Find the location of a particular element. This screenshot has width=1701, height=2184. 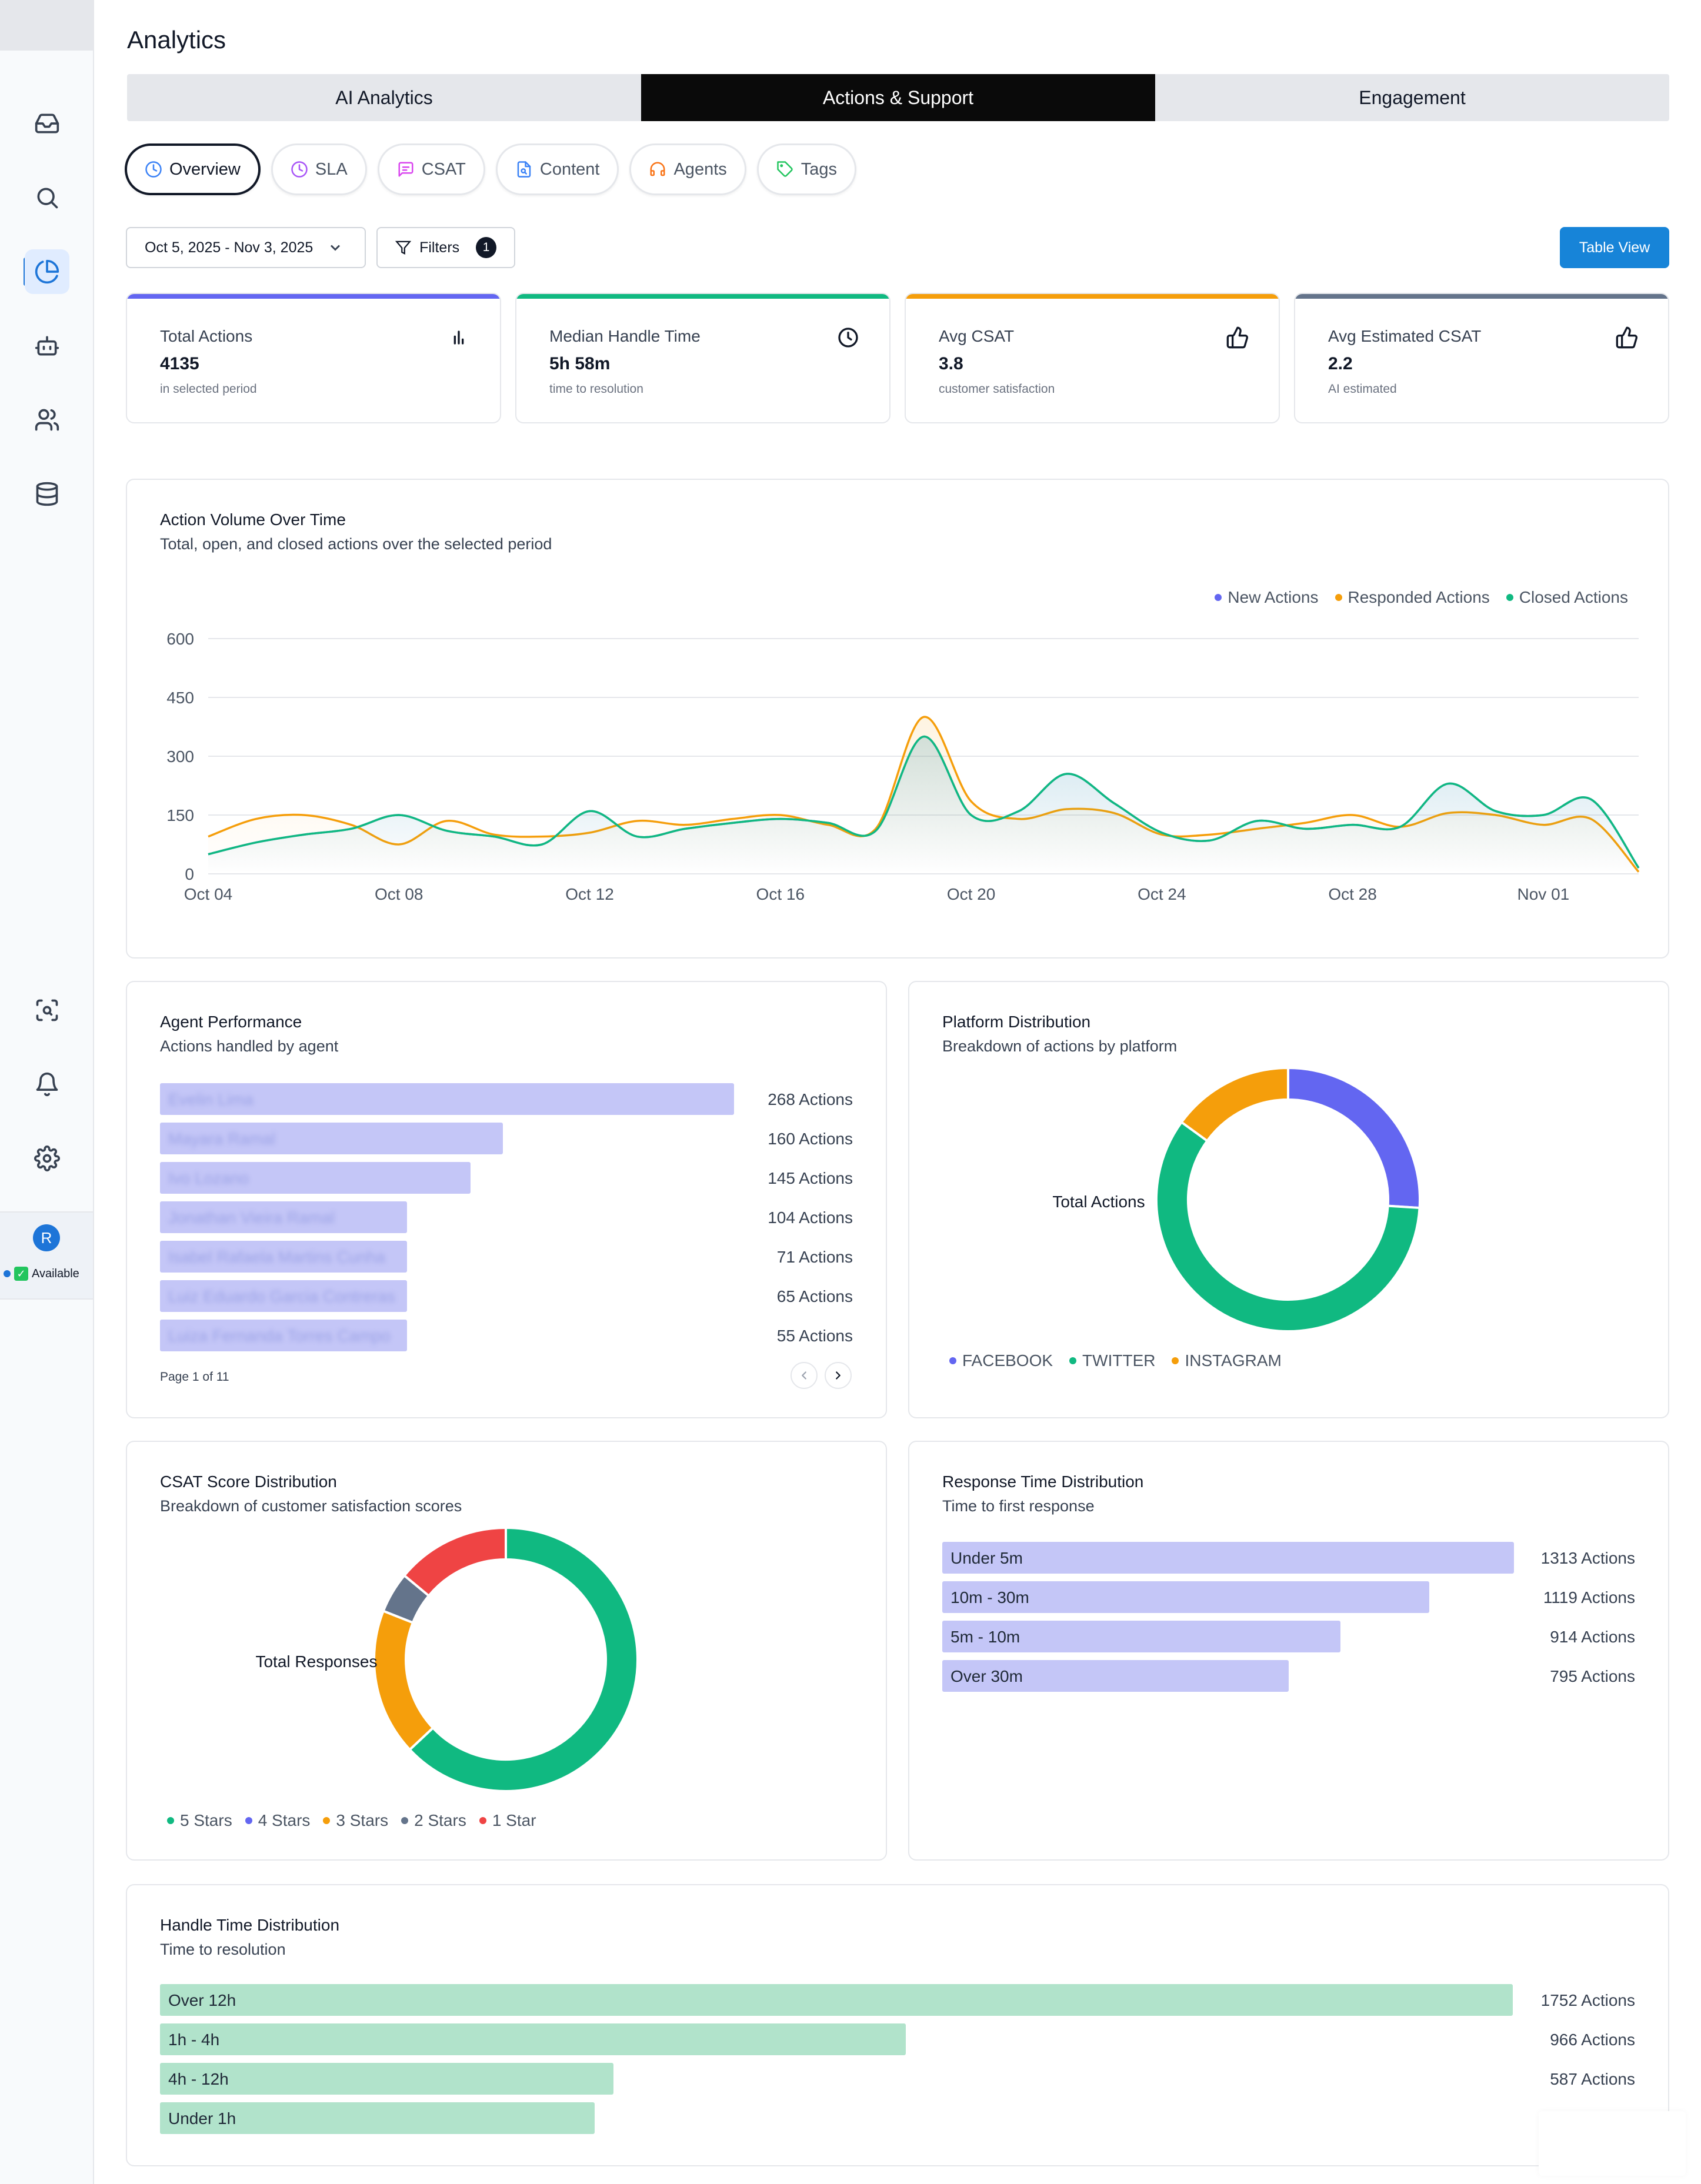

kpi-card-avg-estimated-csat: Avg Estimated CSAT 2.2 AI estimated is located at coordinates (1481, 358).